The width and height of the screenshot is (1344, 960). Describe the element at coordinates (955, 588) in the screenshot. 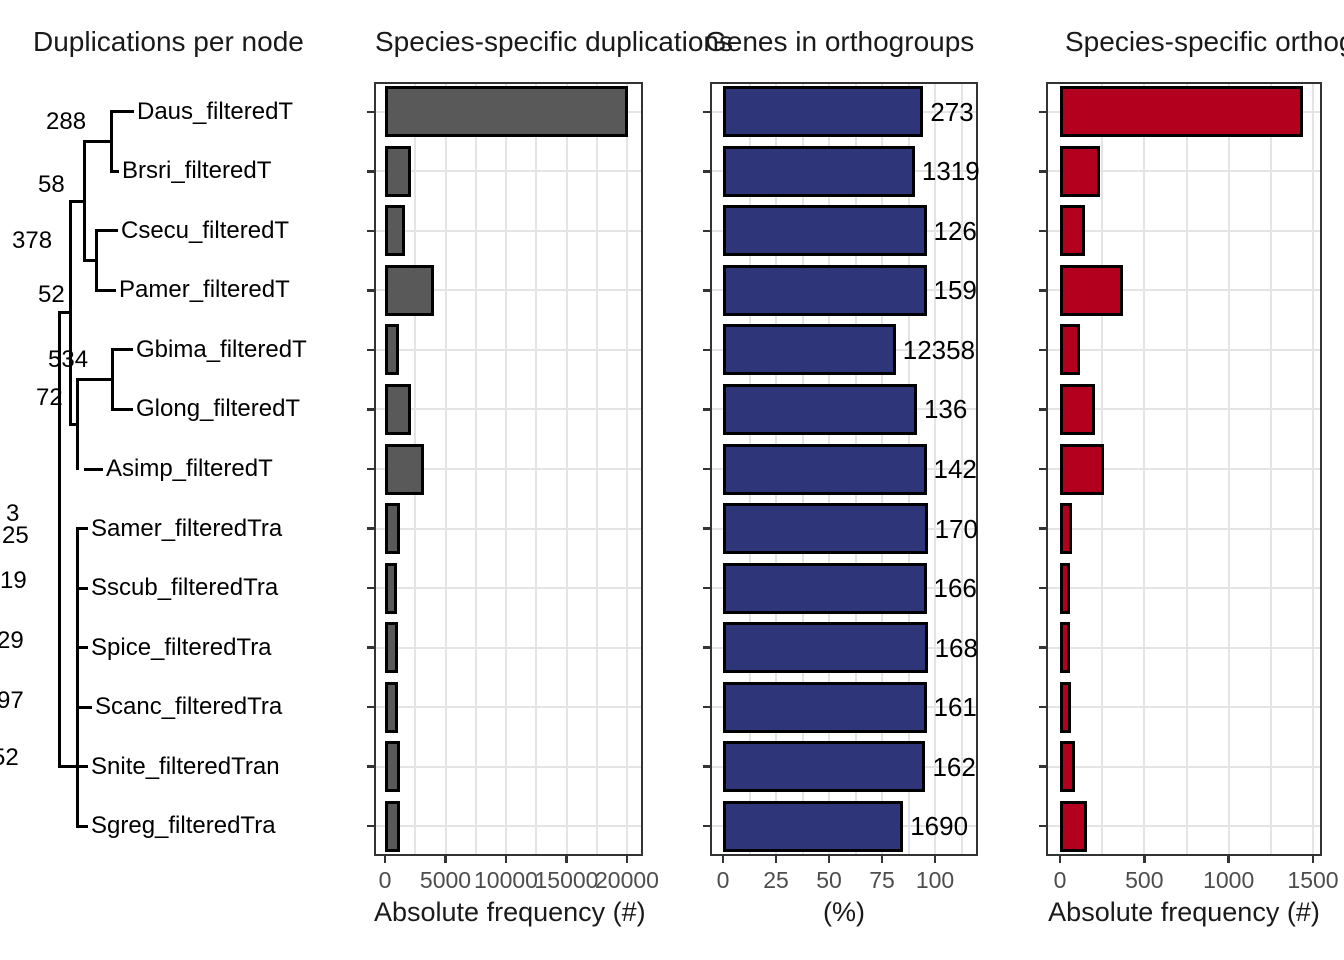

I see `bar-value-label: 166` at that location.